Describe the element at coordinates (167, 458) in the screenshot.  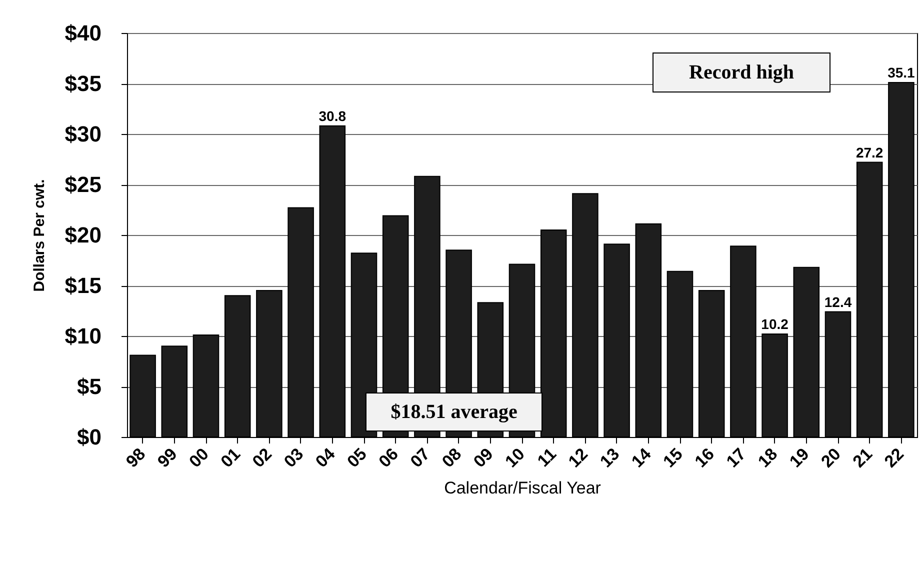
I see `x-tick-label: 99` at that location.